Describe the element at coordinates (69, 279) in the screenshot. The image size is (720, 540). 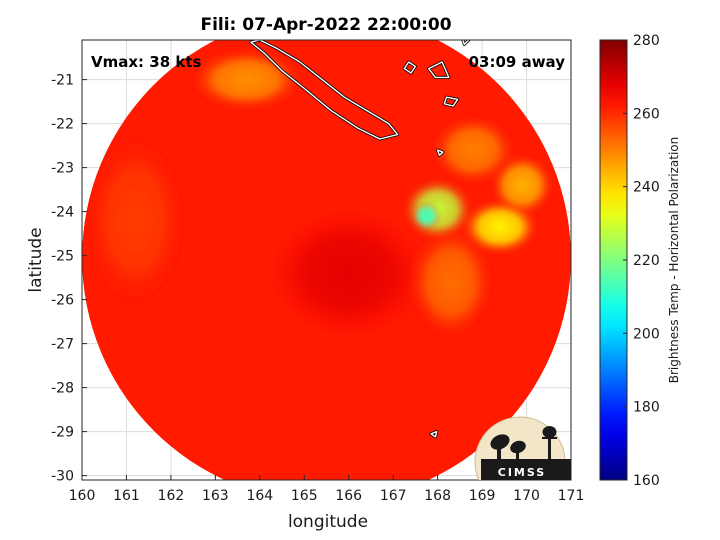
I see `y-axis-ticks: -21 -22 -23 -24 -25 -26 -27 -28 -29 -30` at that location.